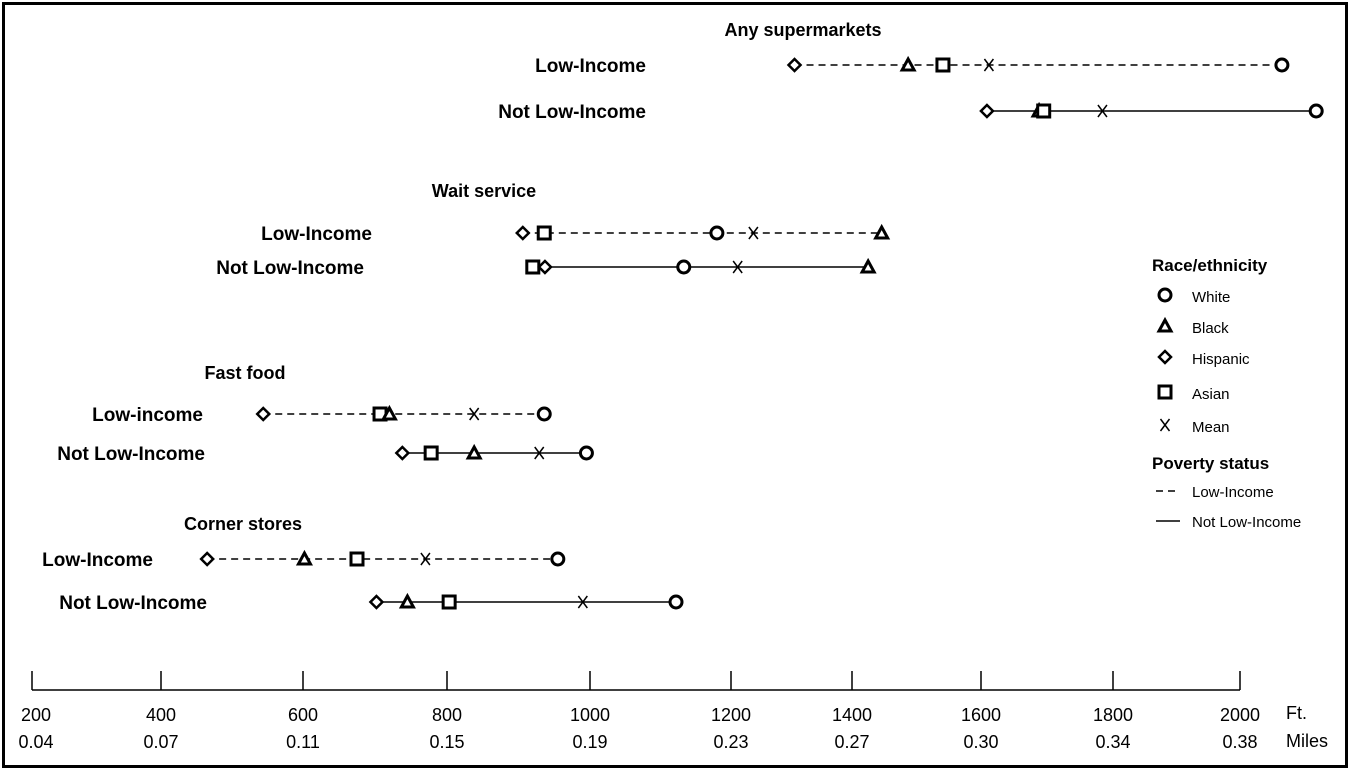  I want to click on x-tick-label-ft-7: 1600, so click(981, 715).